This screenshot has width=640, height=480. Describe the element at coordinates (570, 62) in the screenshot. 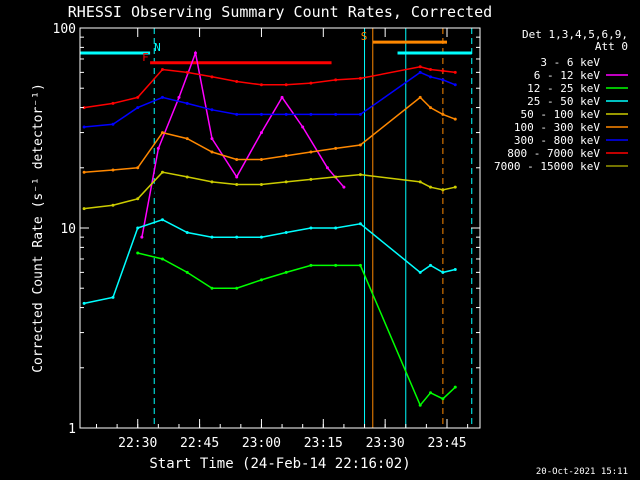

I see `legend-entry-label: 3 - 6 keV` at that location.